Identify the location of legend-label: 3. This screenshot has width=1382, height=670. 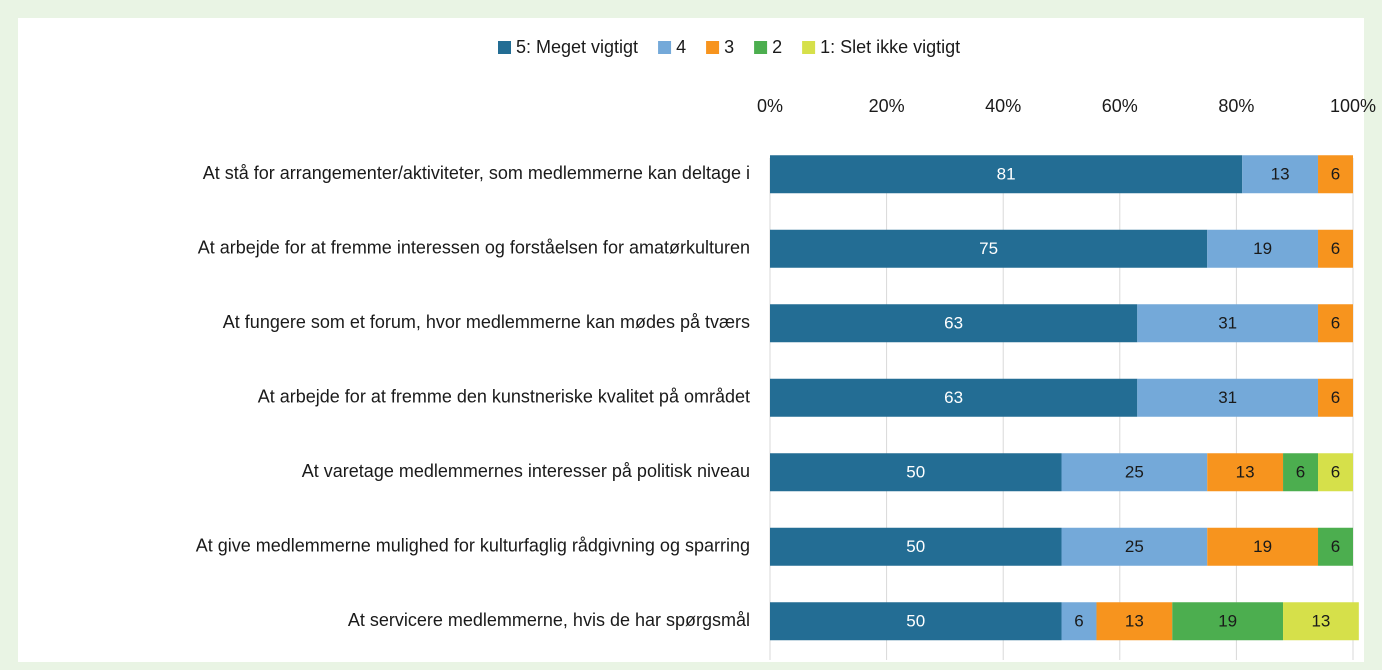
(729, 47).